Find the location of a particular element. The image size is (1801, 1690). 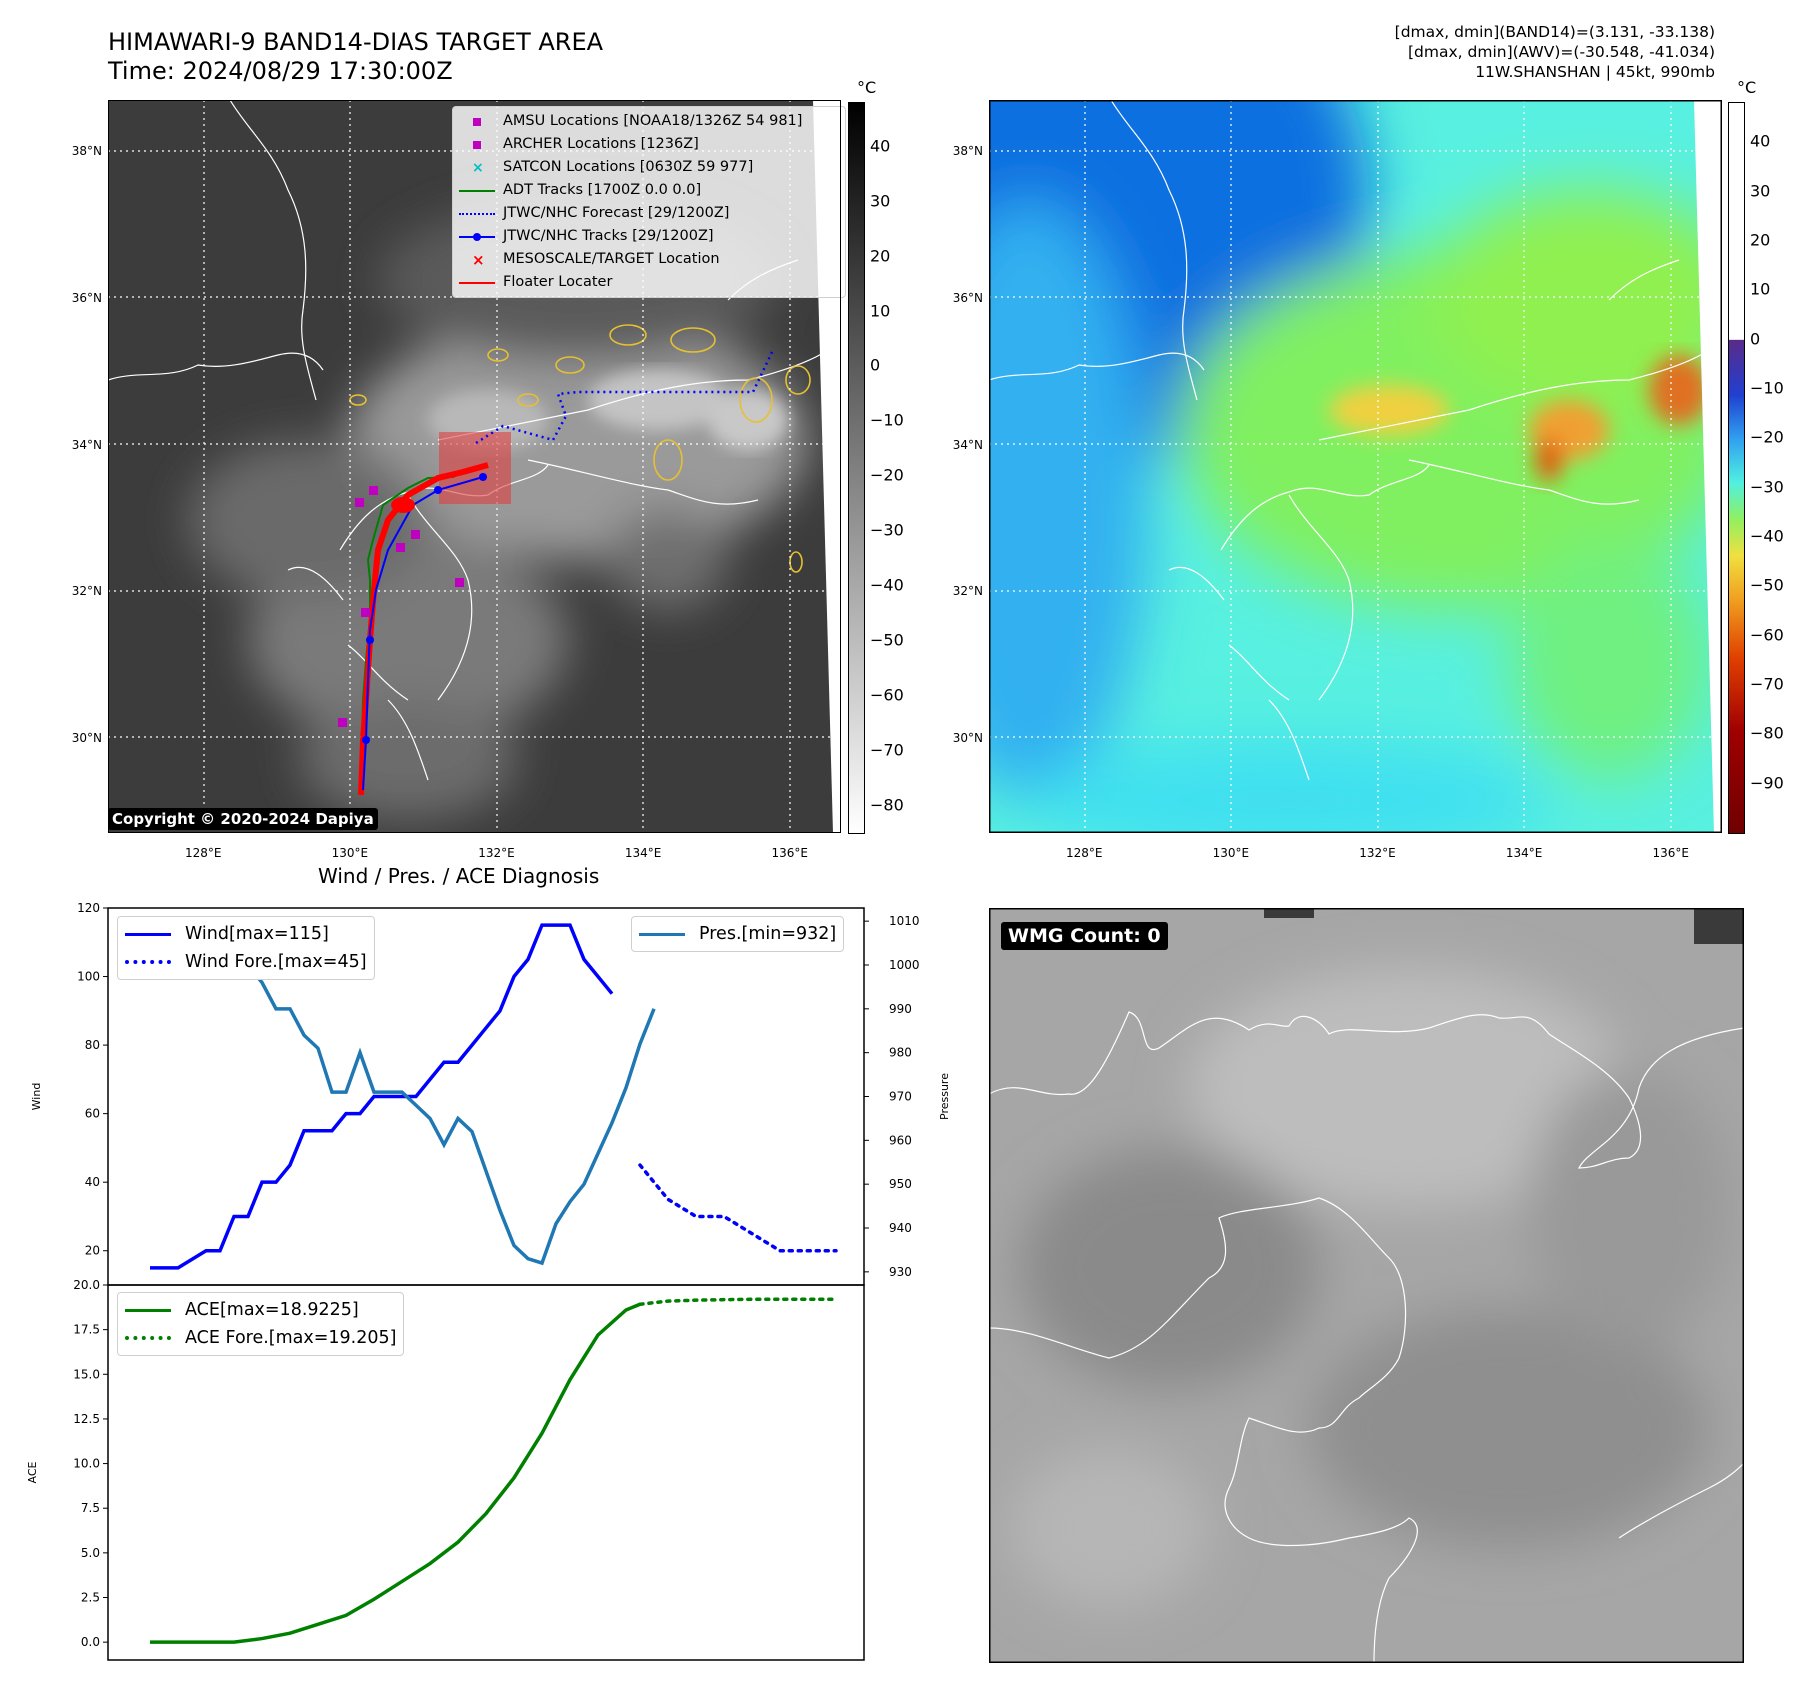

track-history is located at coordinates (413, 629).